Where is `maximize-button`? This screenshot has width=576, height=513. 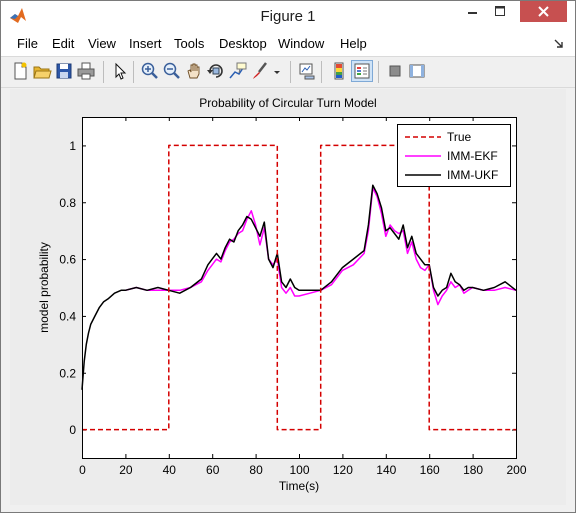 maximize-button is located at coordinates (500, 11).